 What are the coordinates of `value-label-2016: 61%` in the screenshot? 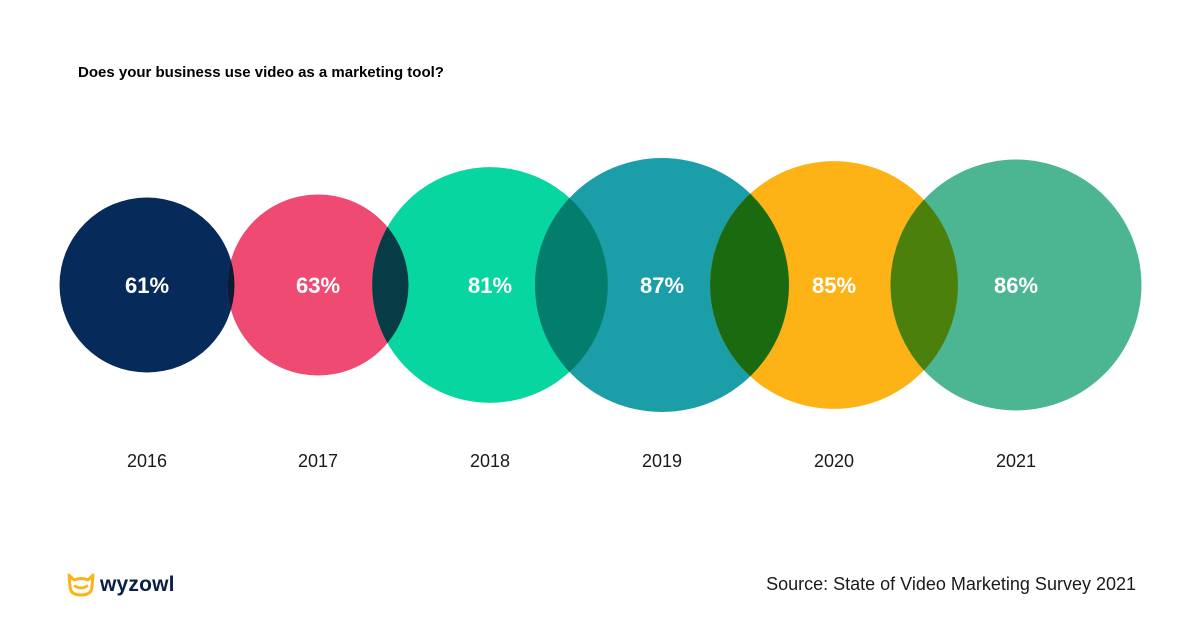 It's located at (147, 285).